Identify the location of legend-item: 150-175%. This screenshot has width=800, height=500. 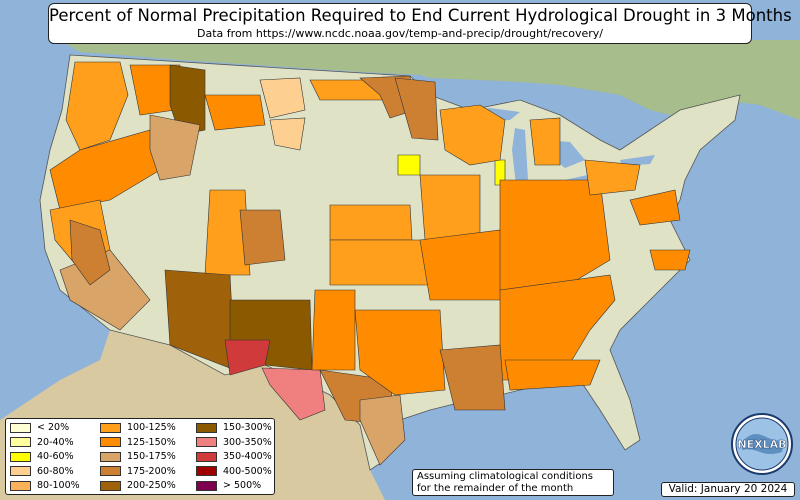
(138, 456).